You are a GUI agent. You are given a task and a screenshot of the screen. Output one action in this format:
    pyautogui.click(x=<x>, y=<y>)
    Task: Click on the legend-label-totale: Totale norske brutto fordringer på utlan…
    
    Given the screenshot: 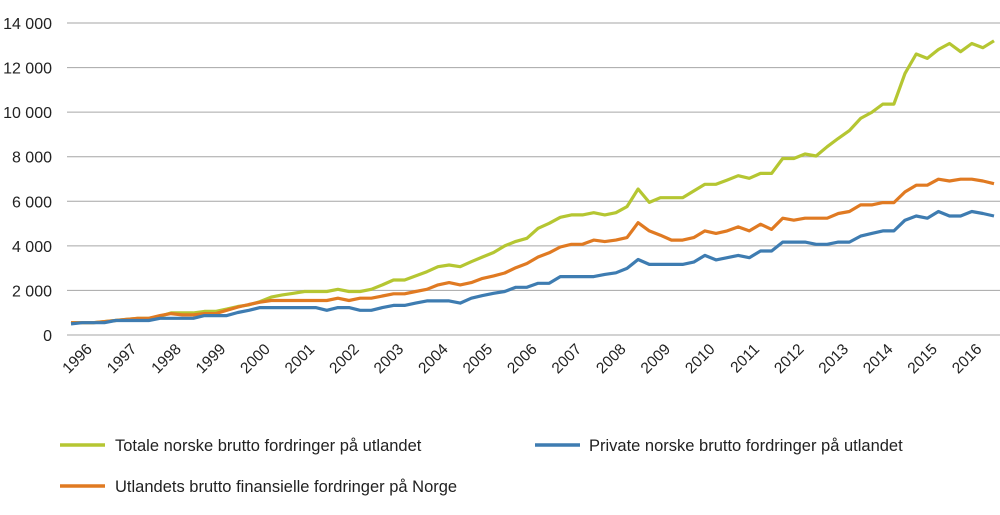 What is the action you would take?
    pyautogui.click(x=268, y=446)
    